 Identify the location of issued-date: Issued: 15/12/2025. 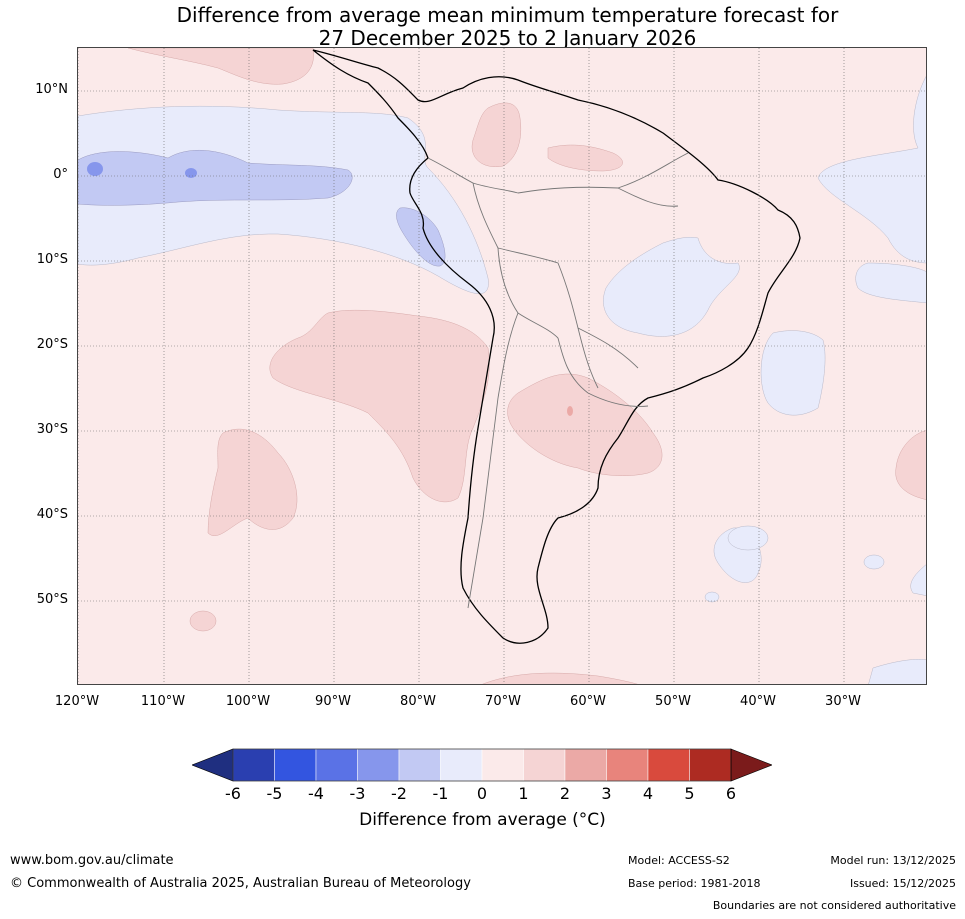
(902, 883).